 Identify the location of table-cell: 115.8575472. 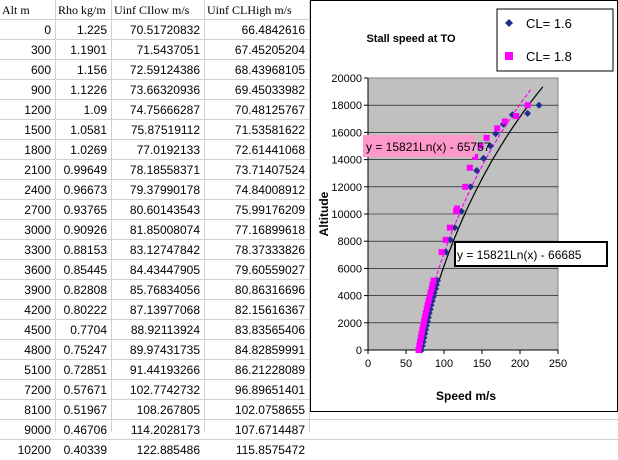
(270, 450).